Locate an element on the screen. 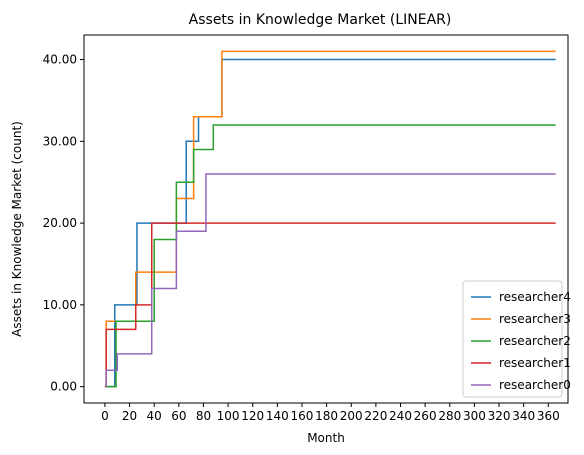 The image size is (584, 455). x-tick-label: 20 is located at coordinates (129, 416).